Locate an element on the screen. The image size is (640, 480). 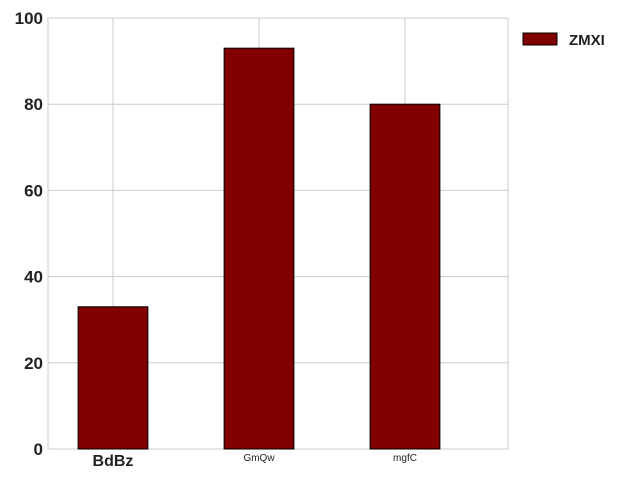
bar-BdBz is located at coordinates (113, 378).